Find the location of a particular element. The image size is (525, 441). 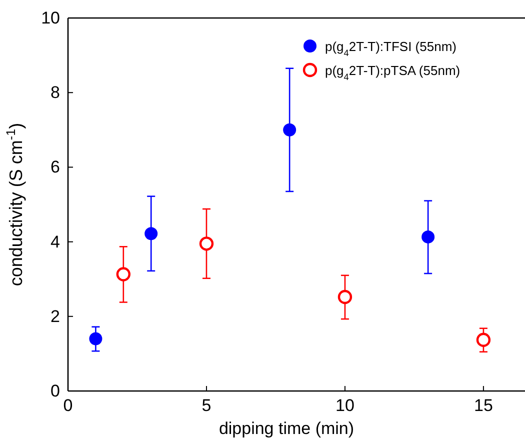

y-tick-label: 4 is located at coordinates (55, 242).